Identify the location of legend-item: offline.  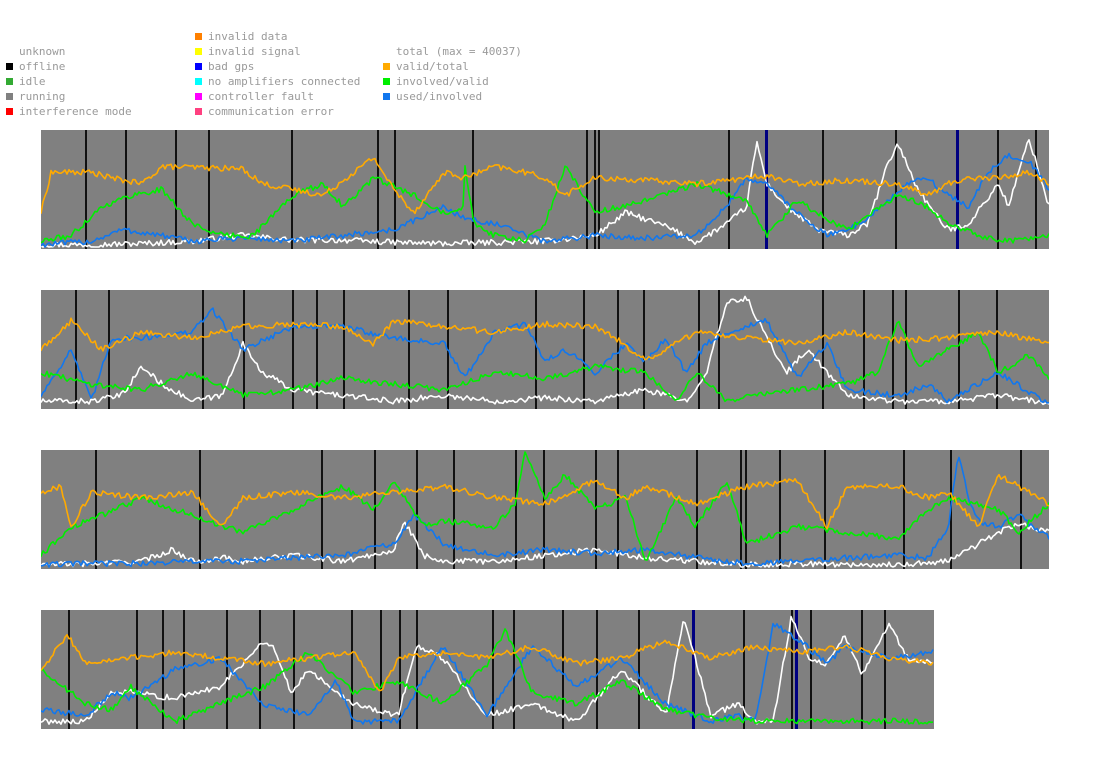
(69, 66).